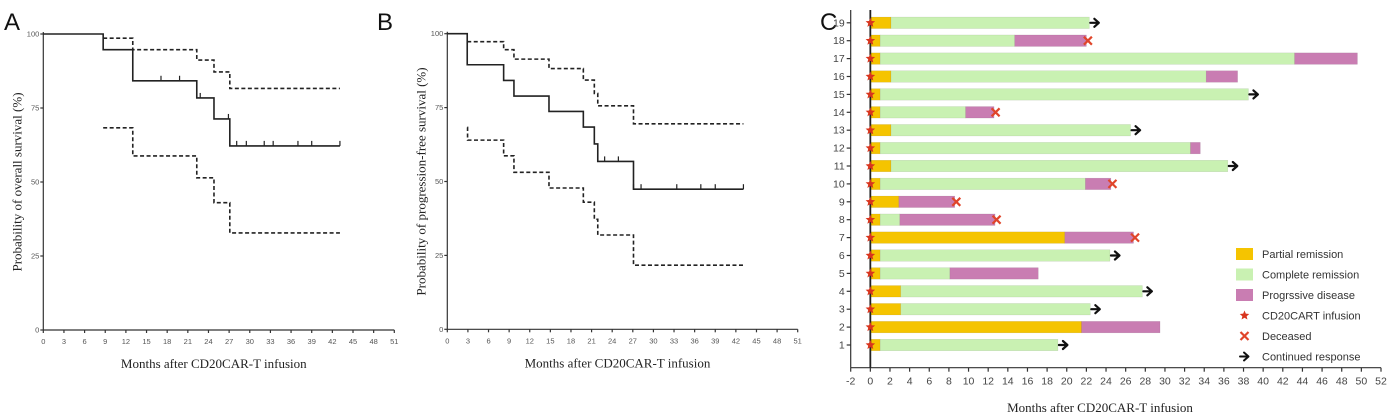 The image size is (1397, 419). I want to click on y-tick-label: 50, so click(439, 181).